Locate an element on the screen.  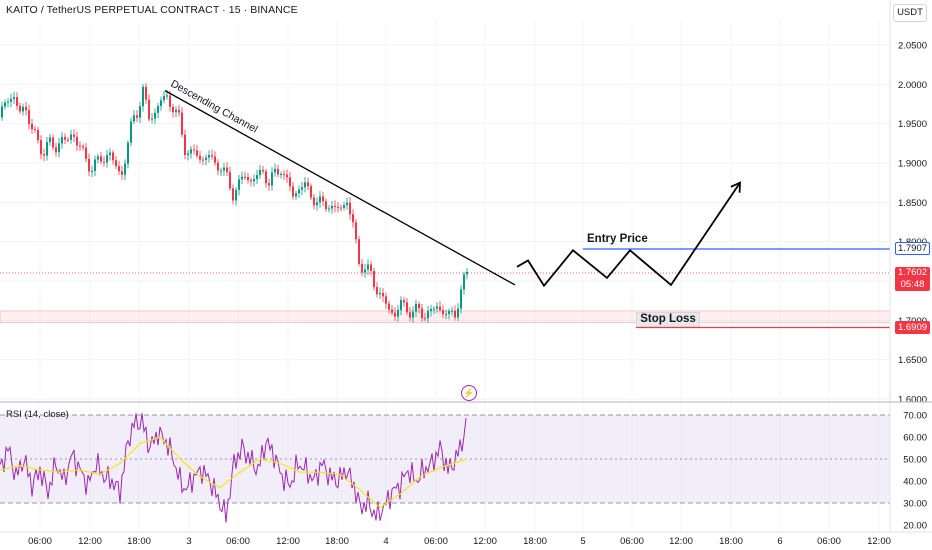
projection-arrowhead is located at coordinates (735, 187).